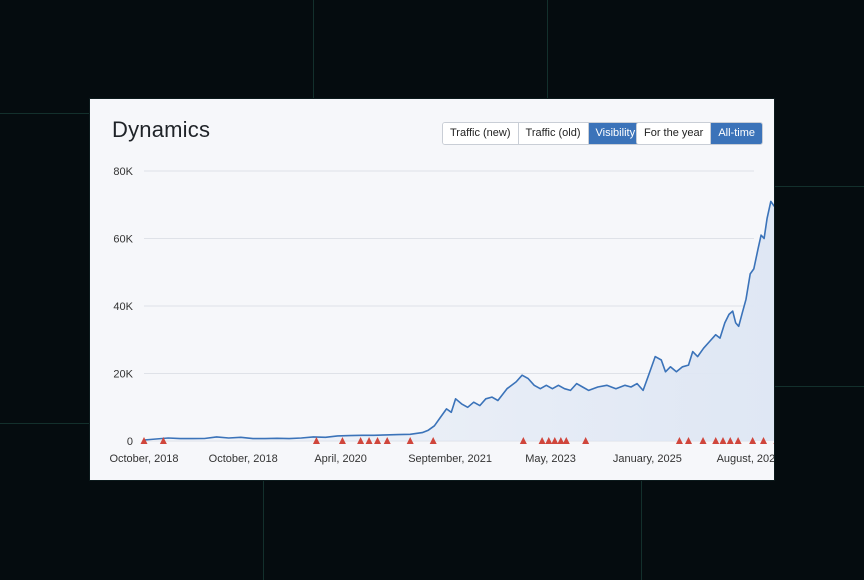 Image resolution: width=864 pixels, height=580 pixels. I want to click on x-tick-label: January, 2025, so click(647, 459).